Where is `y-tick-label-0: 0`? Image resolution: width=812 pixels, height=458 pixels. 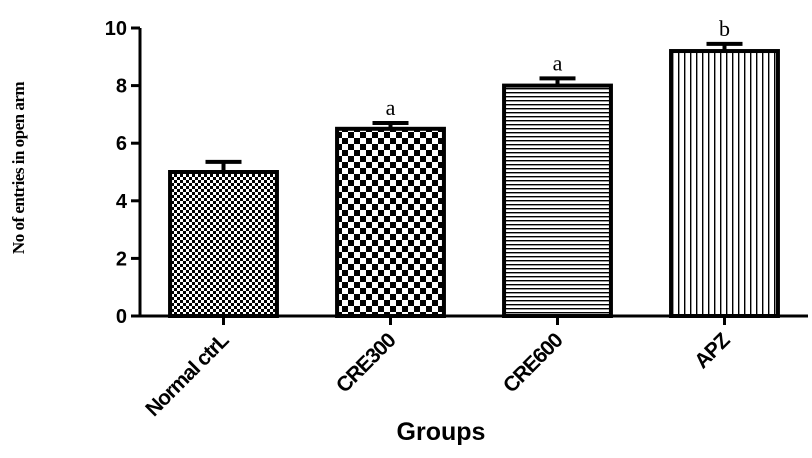 y-tick-label-0: 0 is located at coordinates (121, 317).